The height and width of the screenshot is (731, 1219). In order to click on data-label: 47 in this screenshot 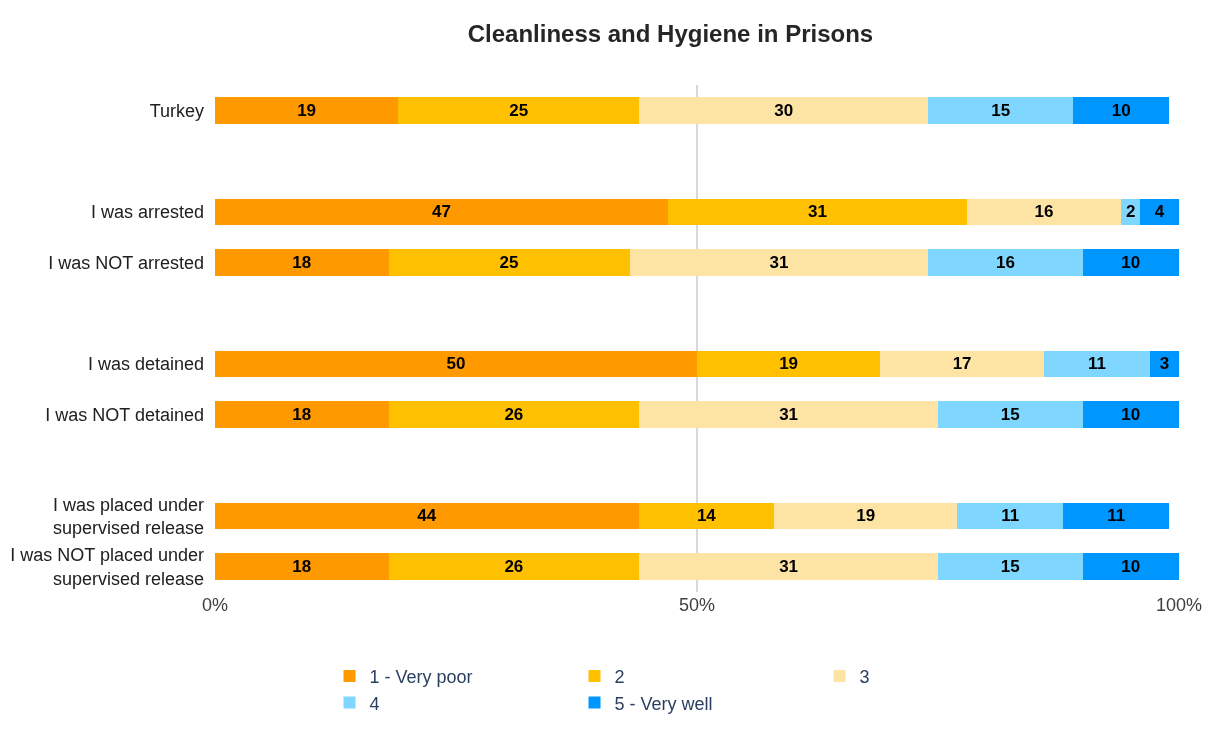, I will do `click(441, 212)`.